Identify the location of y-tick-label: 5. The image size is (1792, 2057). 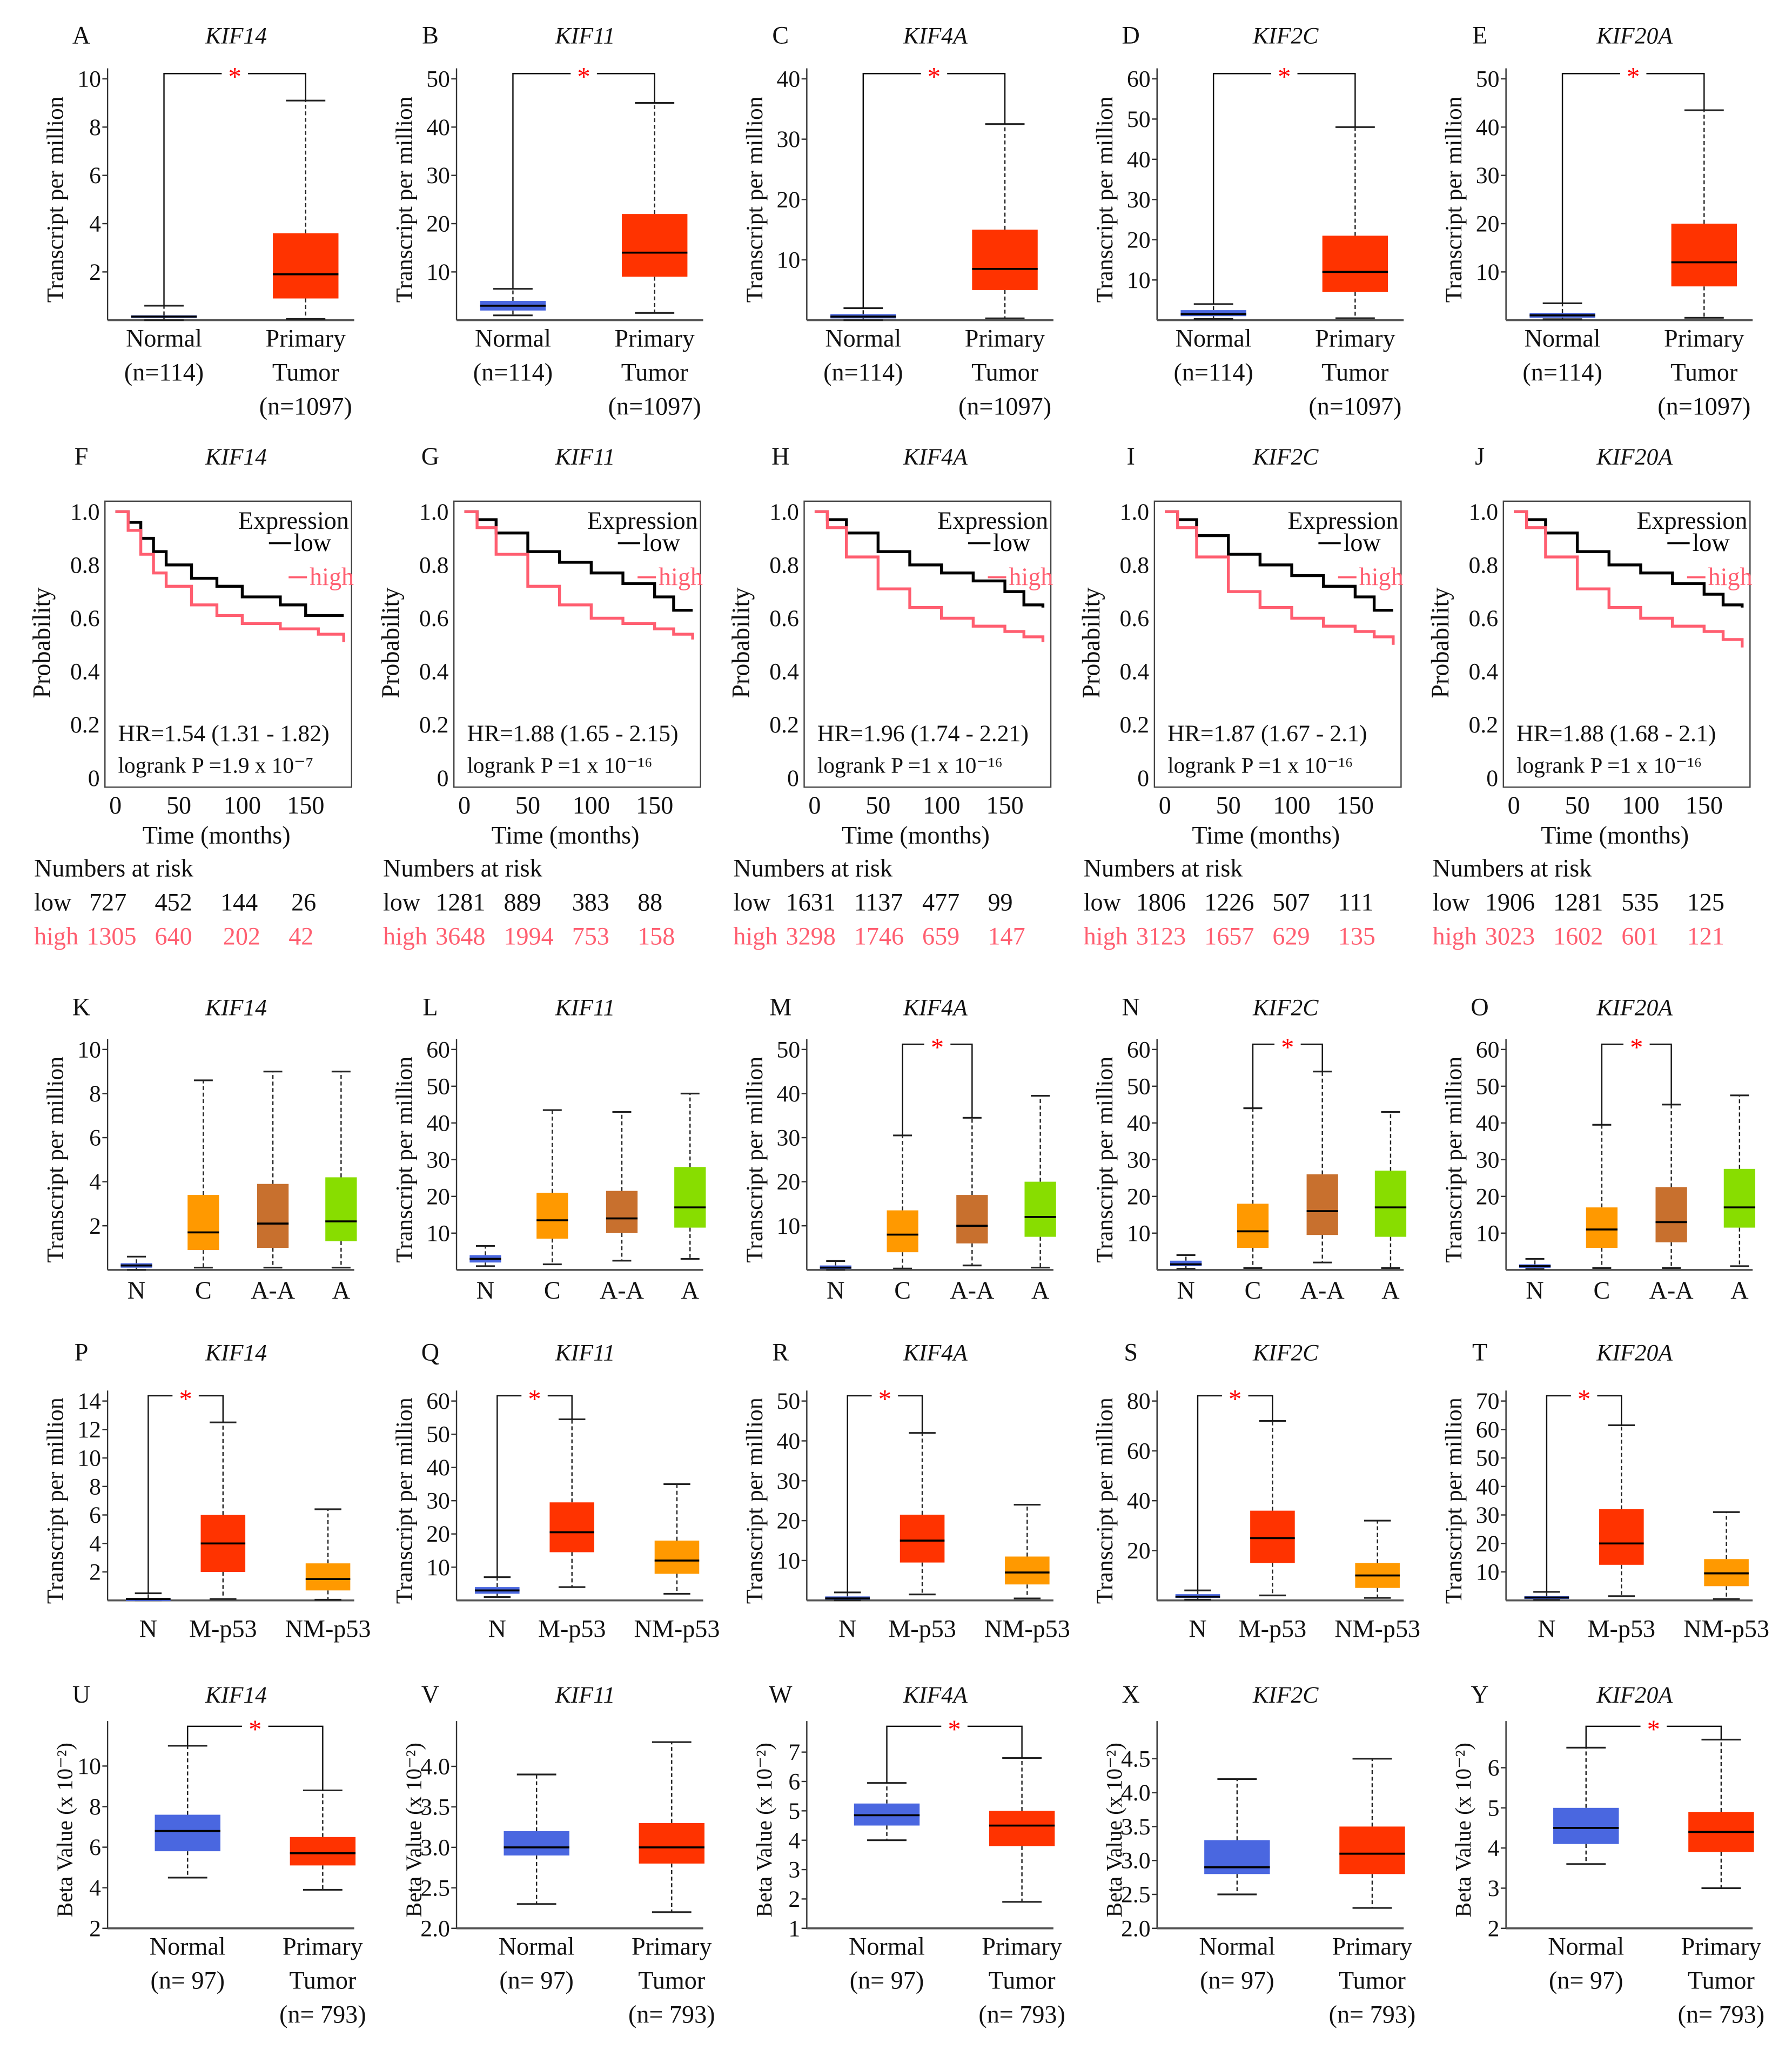
(1494, 1808).